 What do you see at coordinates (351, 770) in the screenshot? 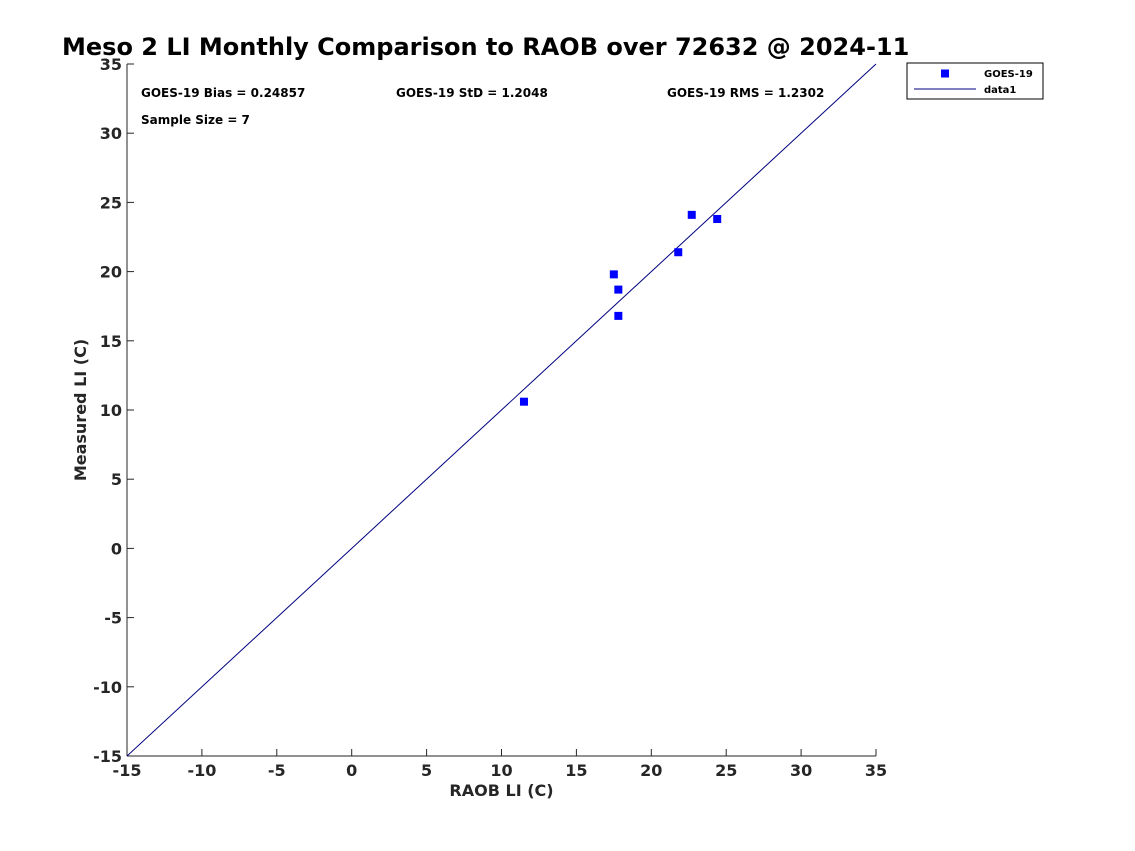
I see `x-tick-label: 0` at bounding box center [351, 770].